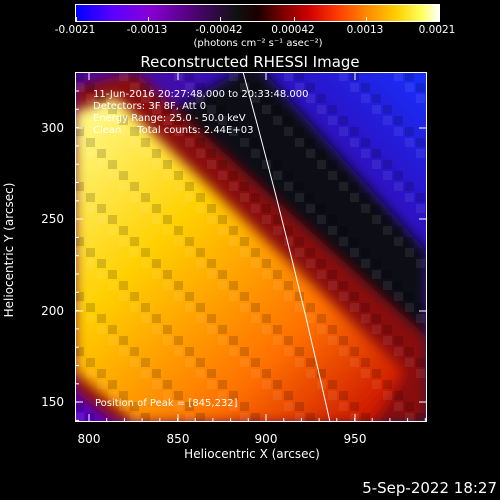 This screenshot has height=500, width=500. What do you see at coordinates (169, 118) in the screenshot?
I see `annotation-energy-range: Energy Range: 25.0 - 50.0 keV` at bounding box center [169, 118].